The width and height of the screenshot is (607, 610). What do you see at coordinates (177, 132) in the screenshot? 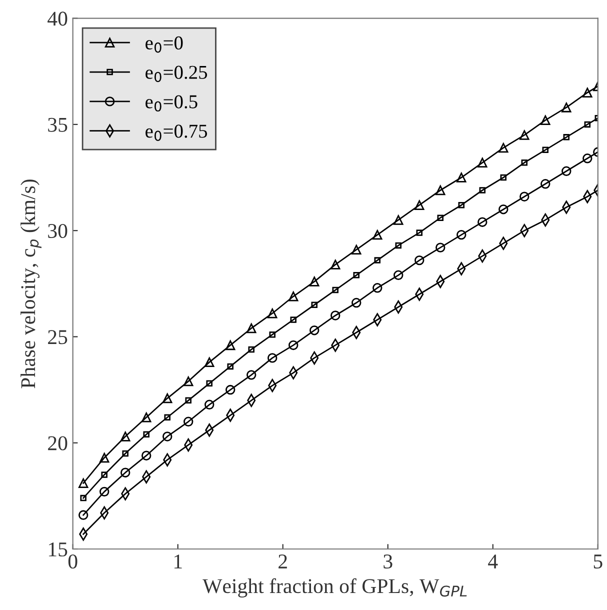
I see `legend-label: e$_{0}$=0.75` at bounding box center [177, 132].